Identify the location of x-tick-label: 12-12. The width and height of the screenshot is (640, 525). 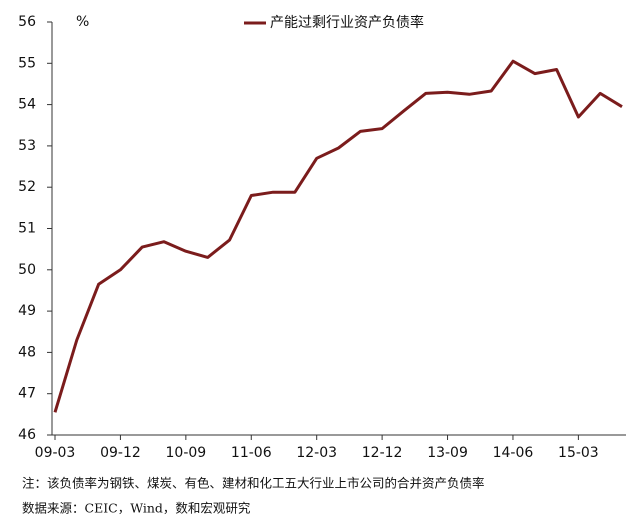
(382, 453).